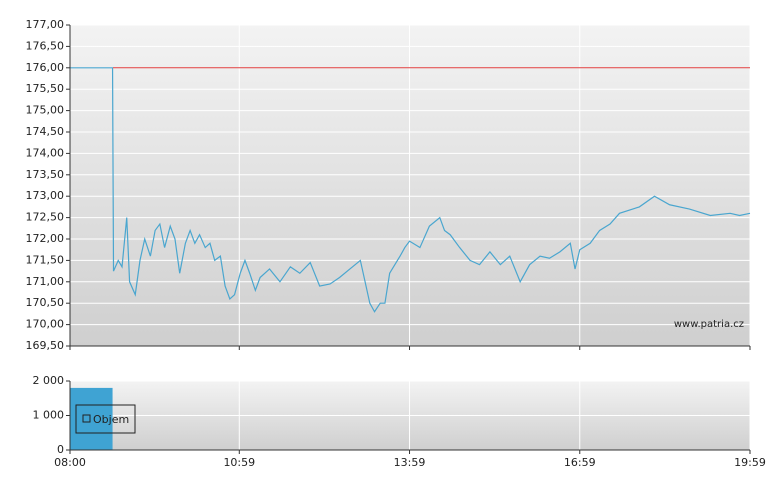 Image resolution: width=780 pixels, height=494 pixels. I want to click on x-tick-label: 08:00, so click(70, 462).